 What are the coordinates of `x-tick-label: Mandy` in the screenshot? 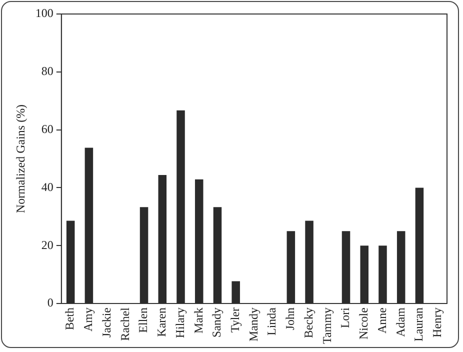 It's located at (253, 325).